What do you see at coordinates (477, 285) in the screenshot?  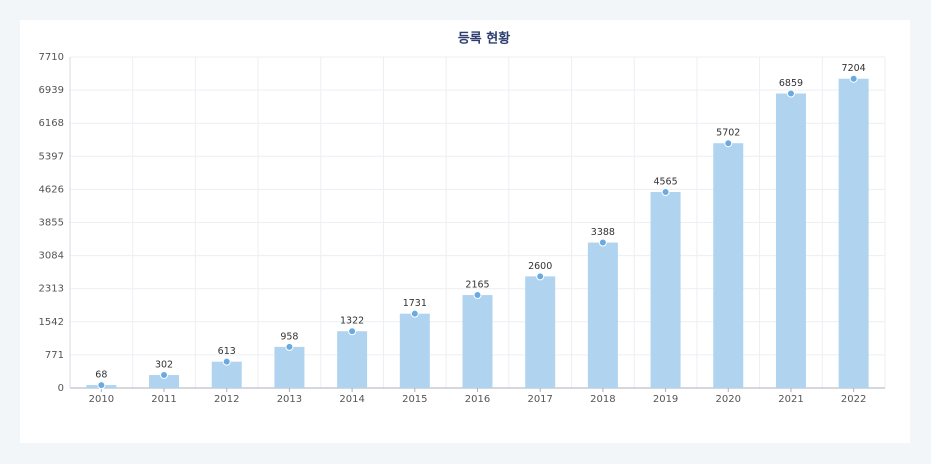 I see `value-label: 2165` at bounding box center [477, 285].